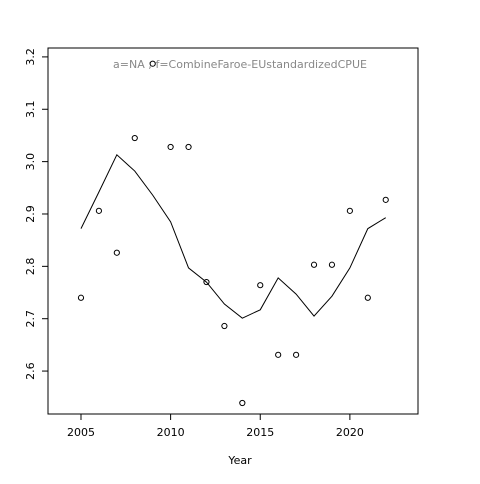 The width and height of the screenshot is (480, 484). What do you see at coordinates (240, 64) in the screenshot?
I see `annotation: a=NA ; f=CombineFaroe-EUstandardizedCPUE` at bounding box center [240, 64].